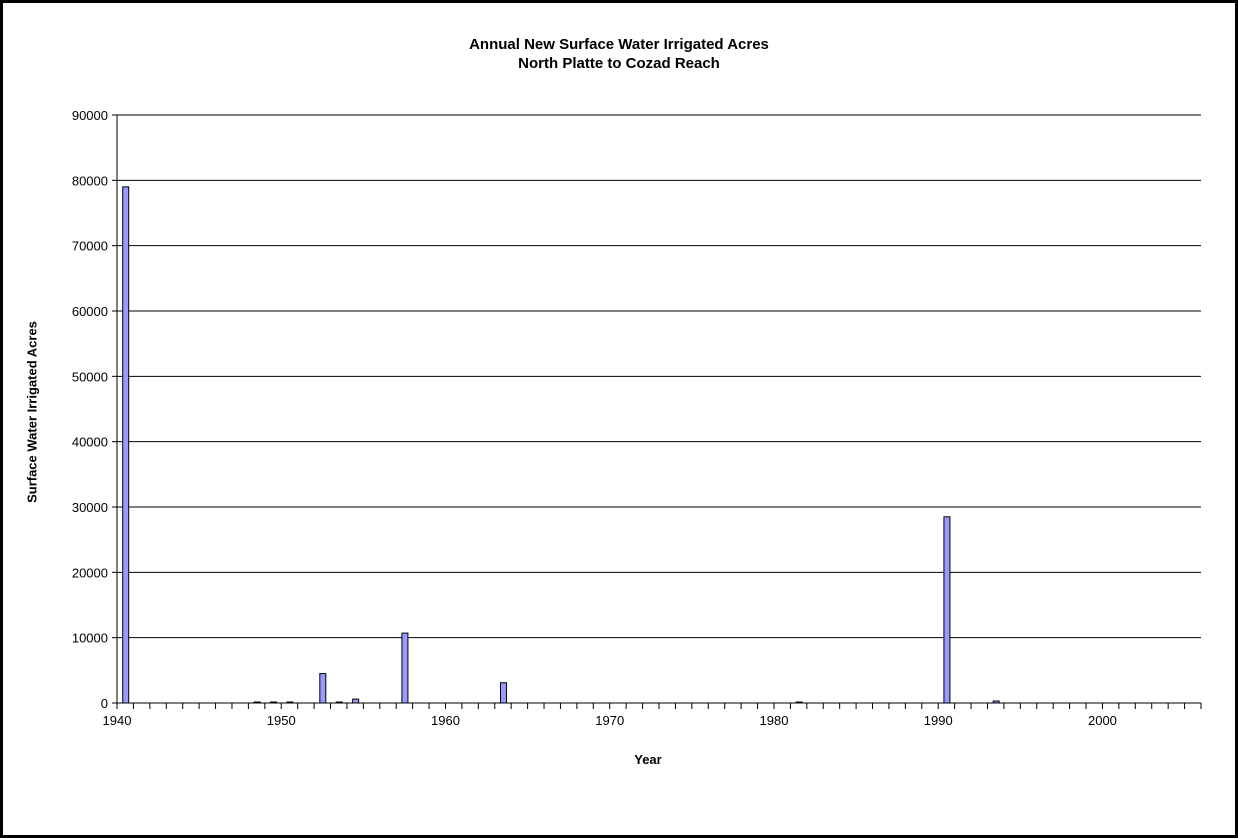 Image resolution: width=1238 pixels, height=838 pixels. I want to click on x-tick-label: 1940, so click(117, 720).